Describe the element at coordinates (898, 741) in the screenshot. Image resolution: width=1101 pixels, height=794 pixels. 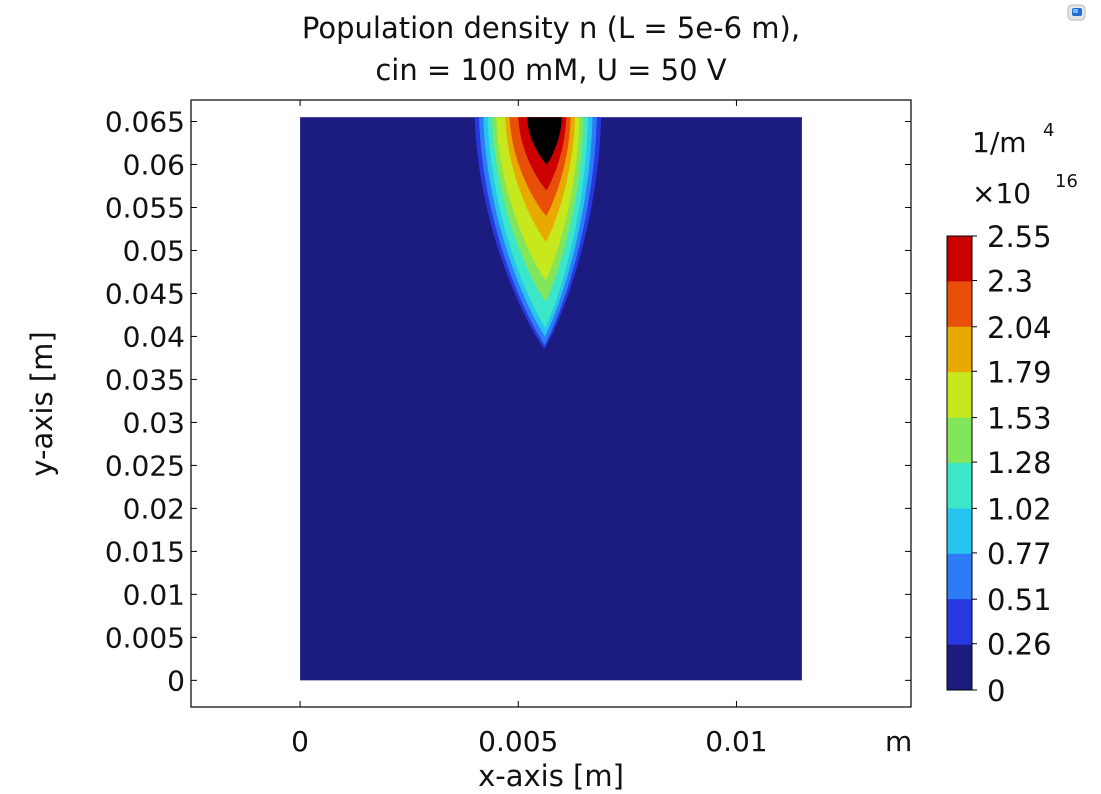
I see `x-unit-label: m` at that location.